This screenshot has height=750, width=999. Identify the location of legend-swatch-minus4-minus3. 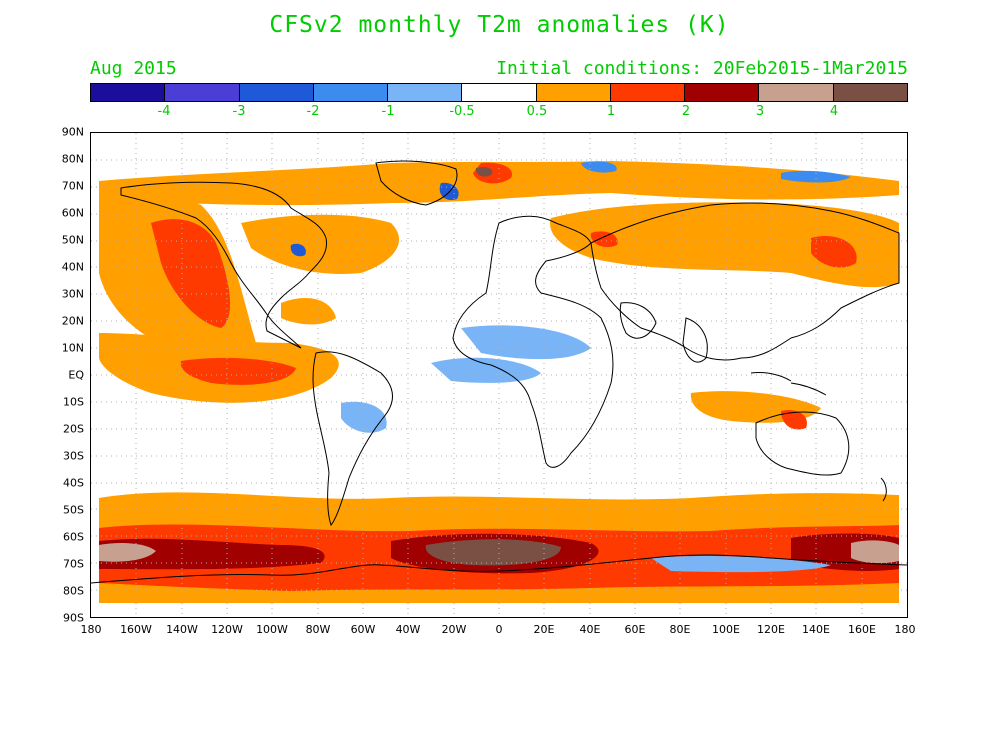
(202, 92).